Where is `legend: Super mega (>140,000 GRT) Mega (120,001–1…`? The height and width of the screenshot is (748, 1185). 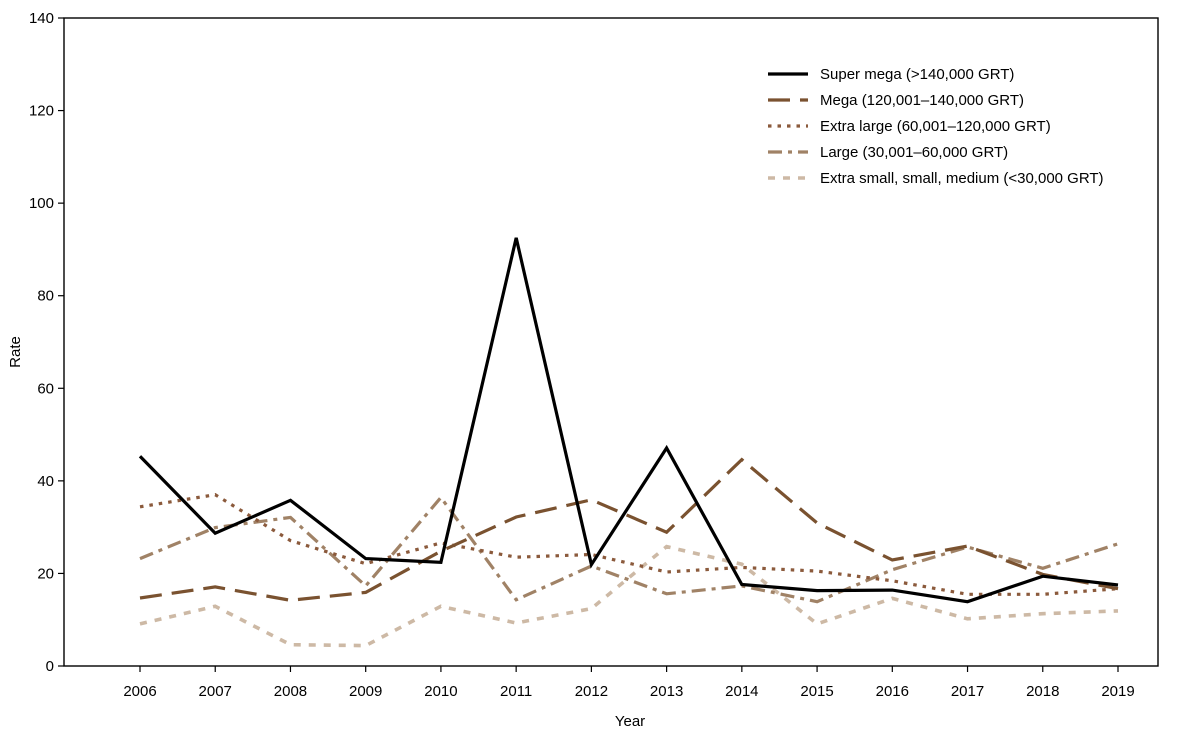 legend: Super mega (>140,000 GRT) Mega (120,001–1… is located at coordinates (936, 126).